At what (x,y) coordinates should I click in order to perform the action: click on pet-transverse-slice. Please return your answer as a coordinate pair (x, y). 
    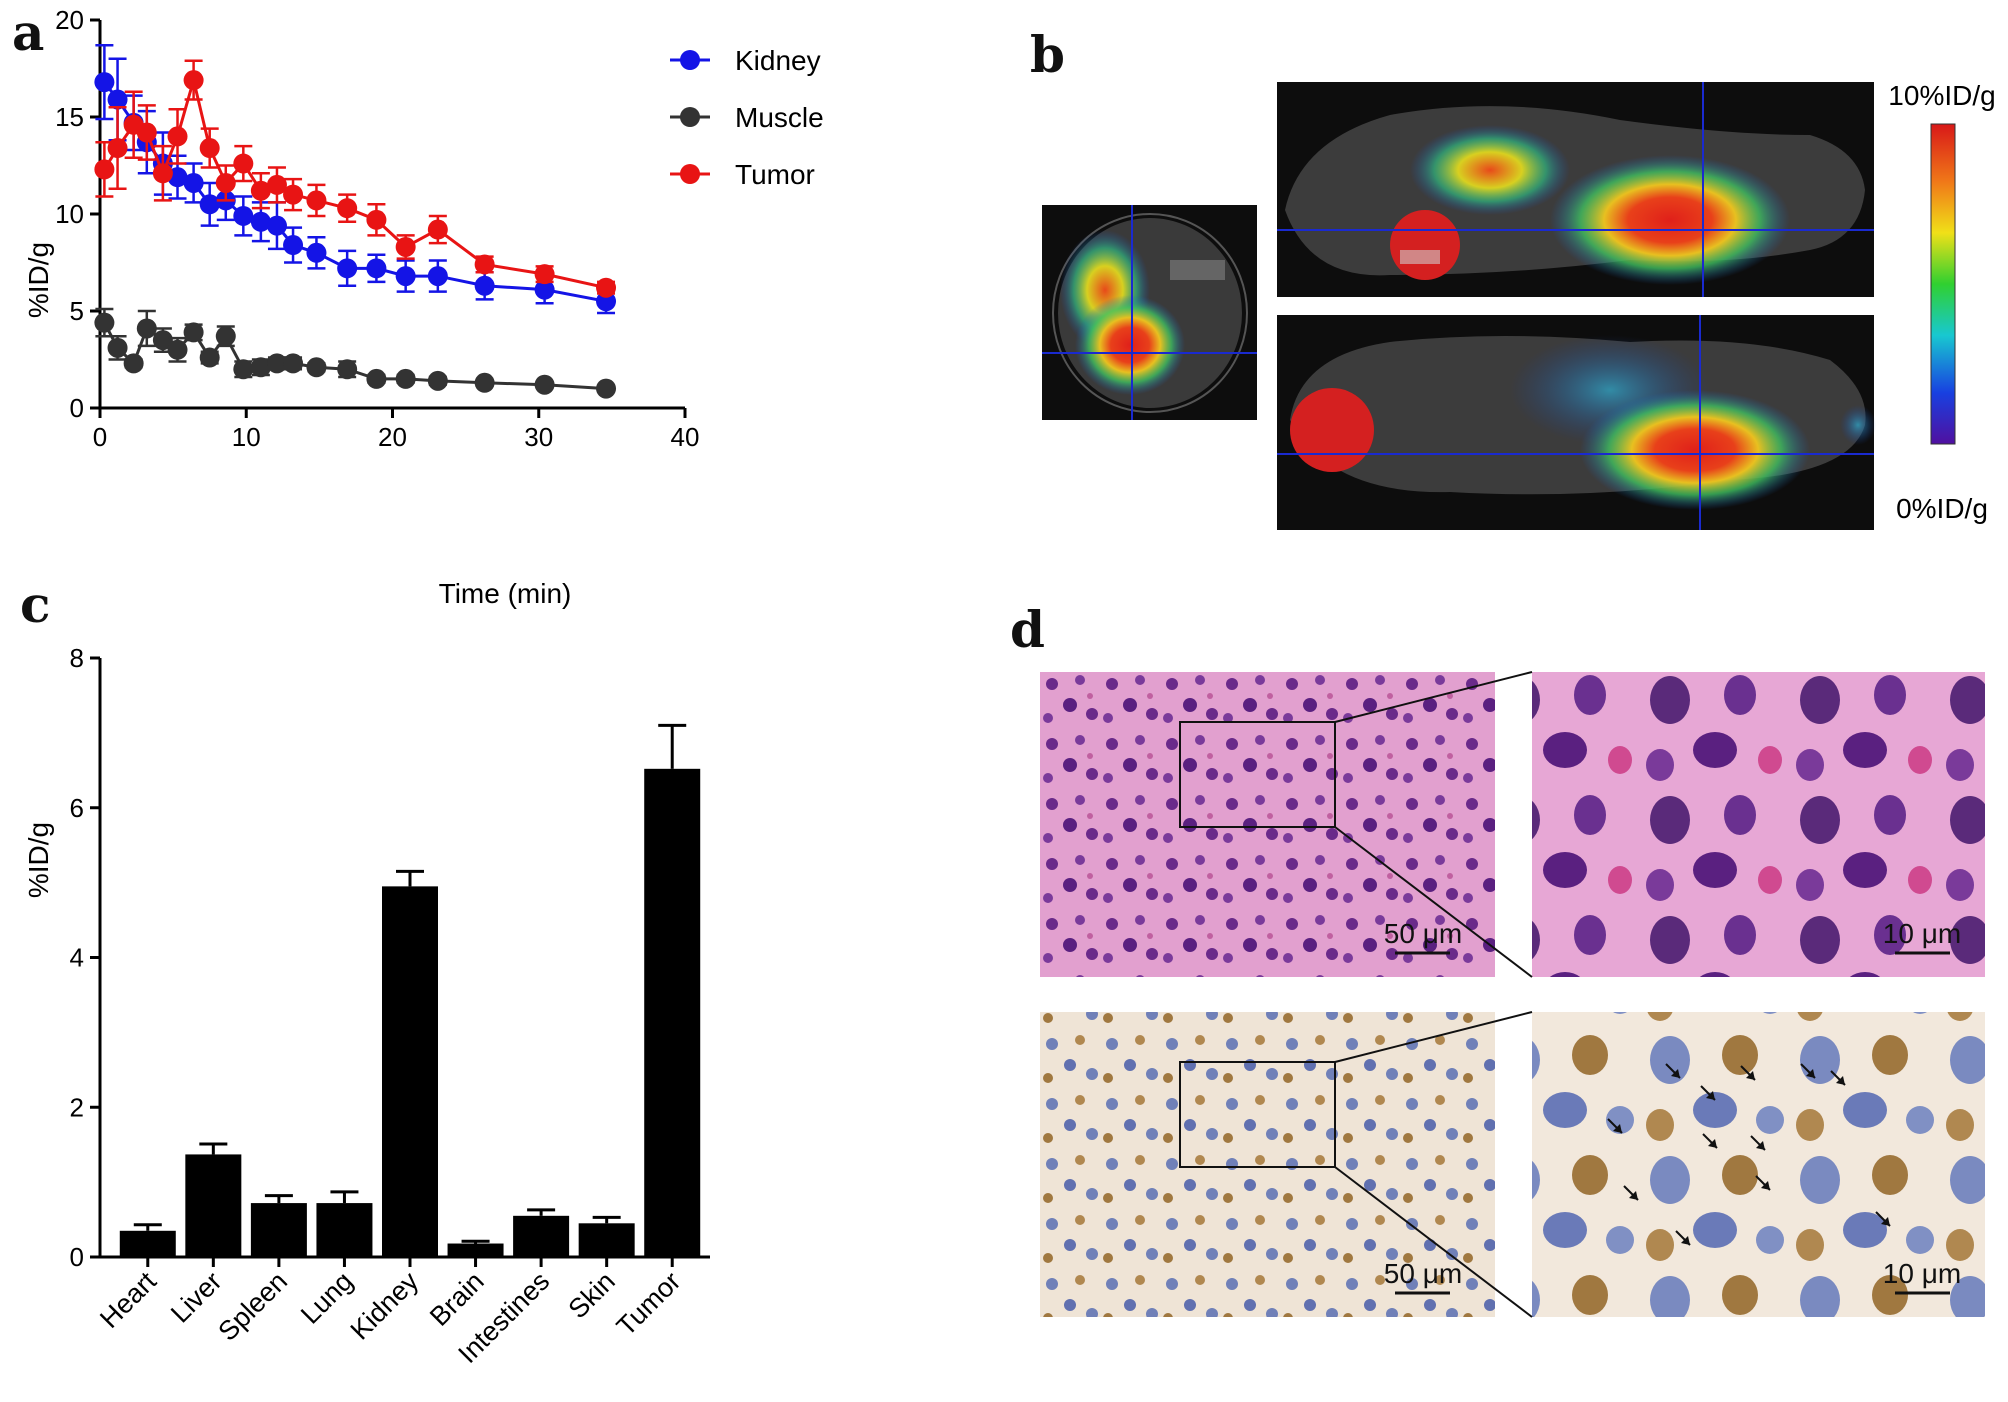
    Looking at the image, I should click on (1149, 312).